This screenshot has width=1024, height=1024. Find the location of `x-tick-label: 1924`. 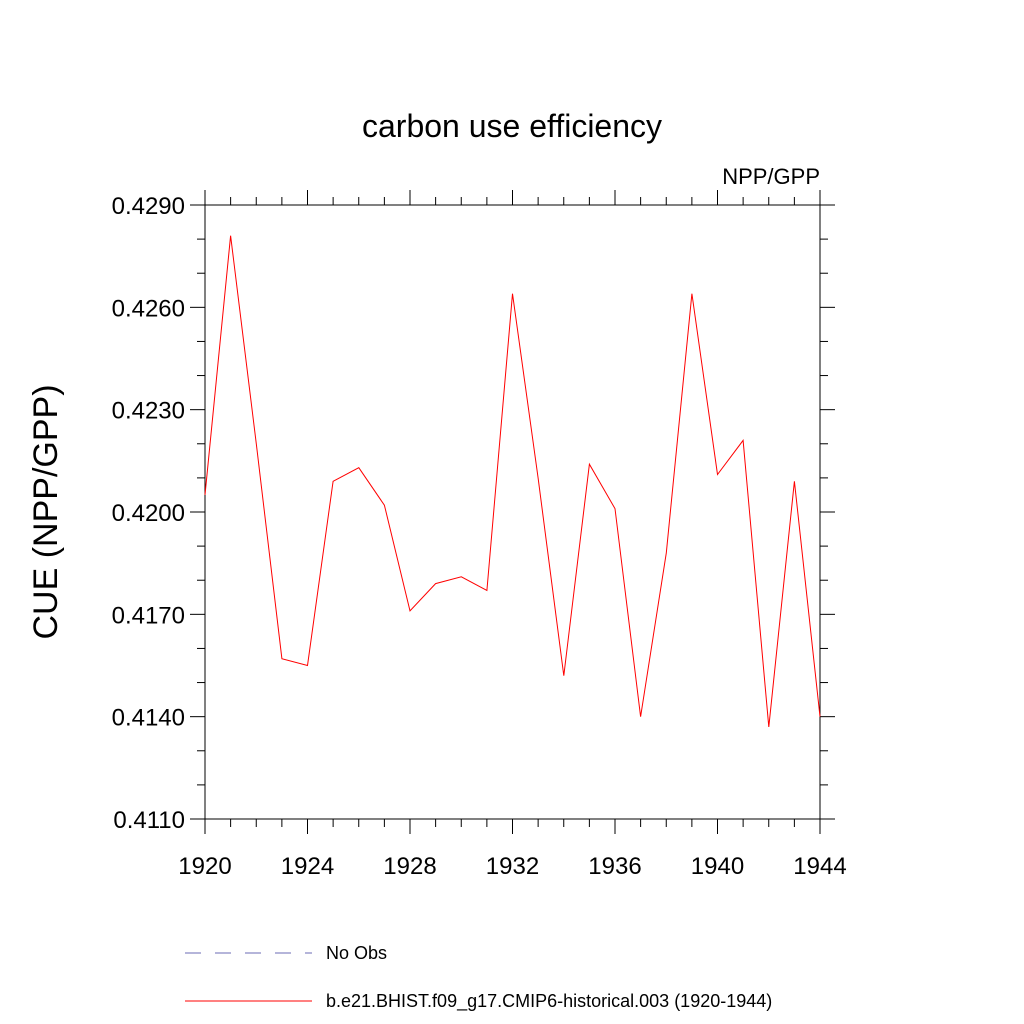

x-tick-label: 1924 is located at coordinates (307, 866).